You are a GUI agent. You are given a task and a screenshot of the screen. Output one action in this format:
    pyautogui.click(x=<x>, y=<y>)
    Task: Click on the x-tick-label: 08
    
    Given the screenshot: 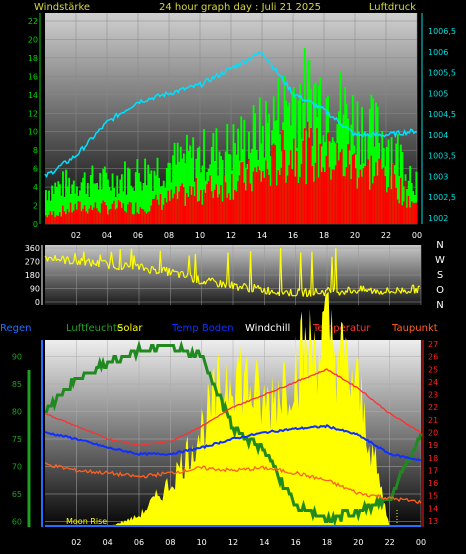 What is the action you would take?
    pyautogui.click(x=170, y=542)
    